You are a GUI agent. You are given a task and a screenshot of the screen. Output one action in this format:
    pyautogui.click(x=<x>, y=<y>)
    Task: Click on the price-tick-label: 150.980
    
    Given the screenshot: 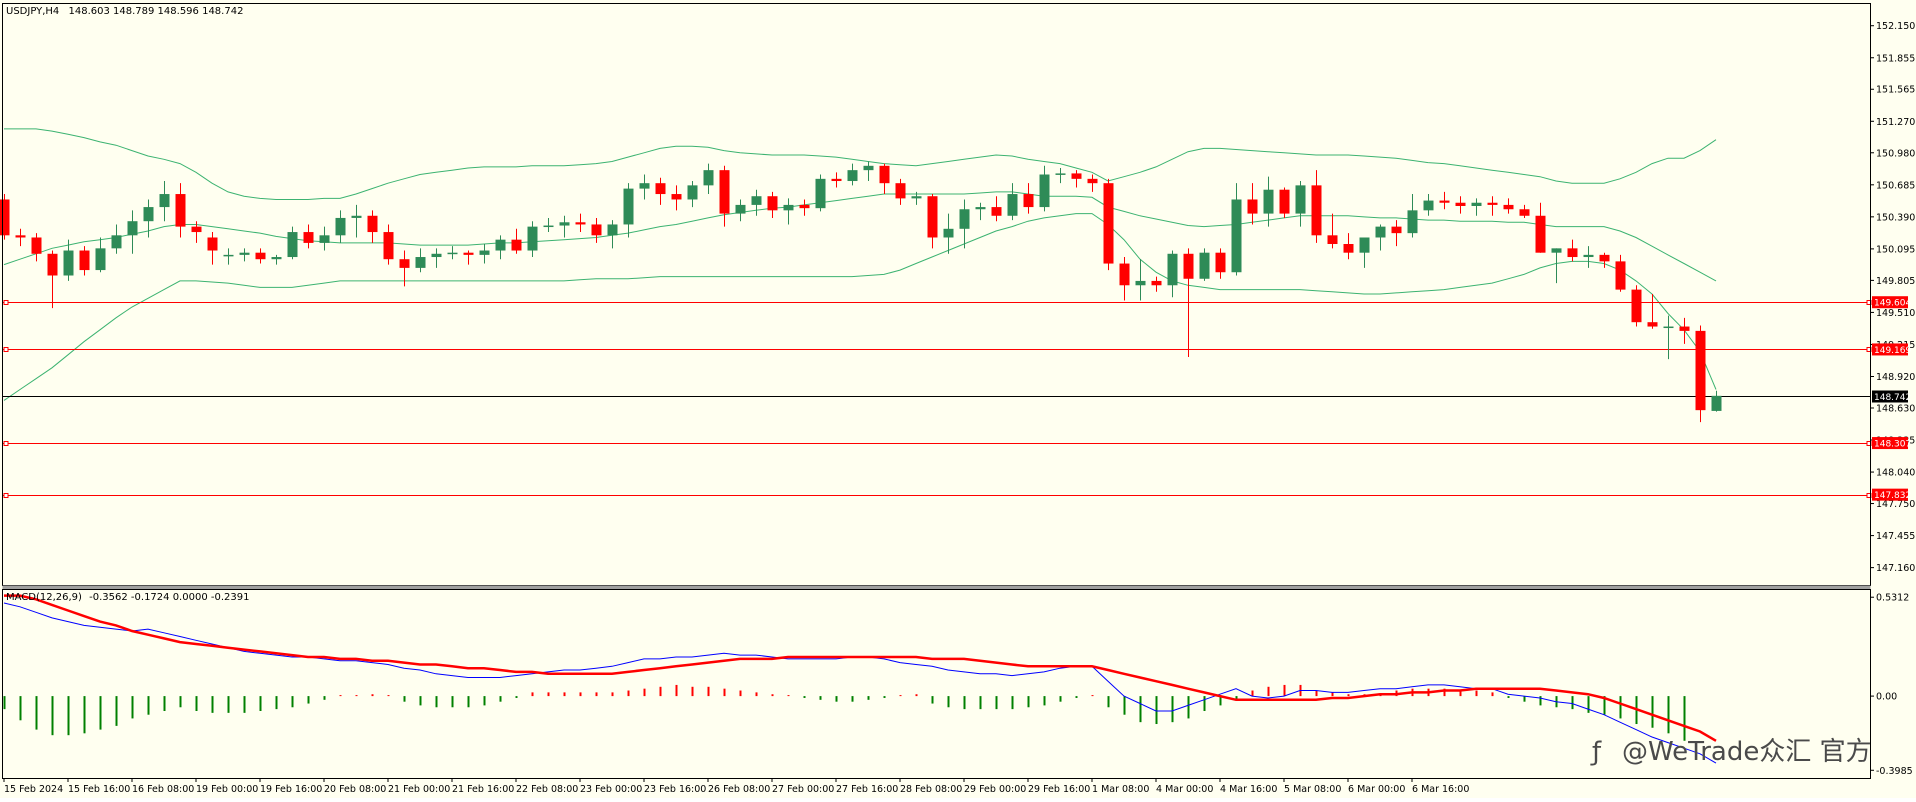 What is the action you would take?
    pyautogui.click(x=1895, y=153)
    